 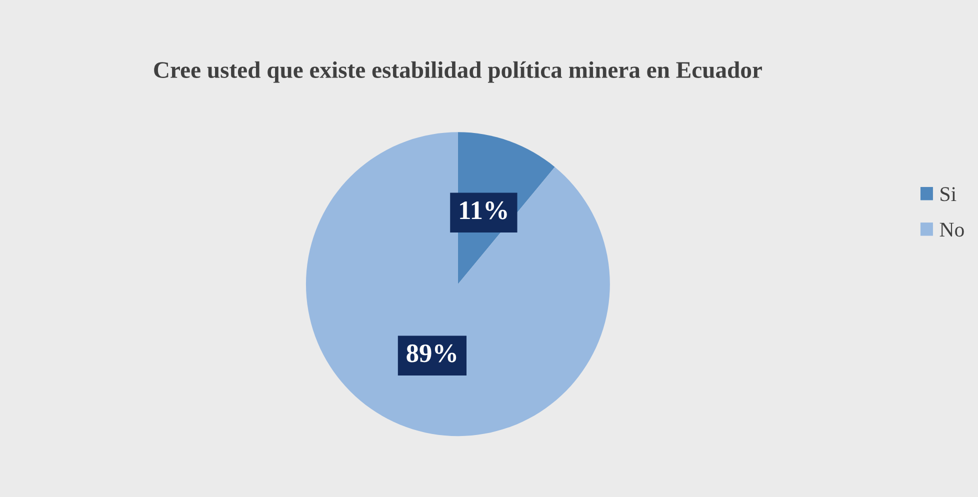 What do you see at coordinates (483, 210) in the screenshot?
I see `data-label: 11%` at bounding box center [483, 210].